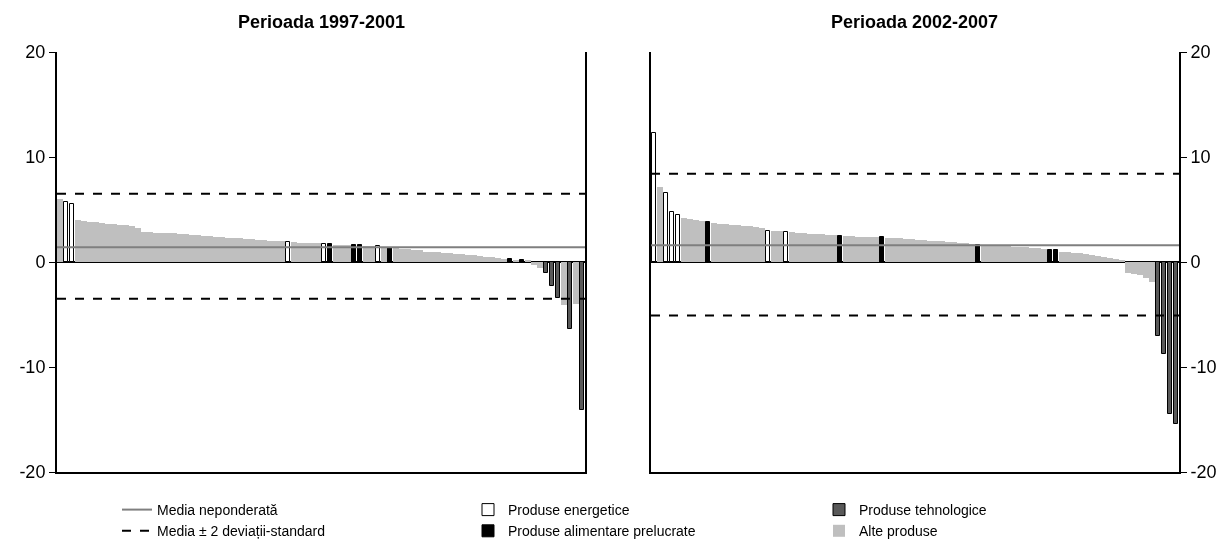  Describe the element at coordinates (915, 22) in the screenshot. I see `chart-title: Perioada 2002-2007` at that location.